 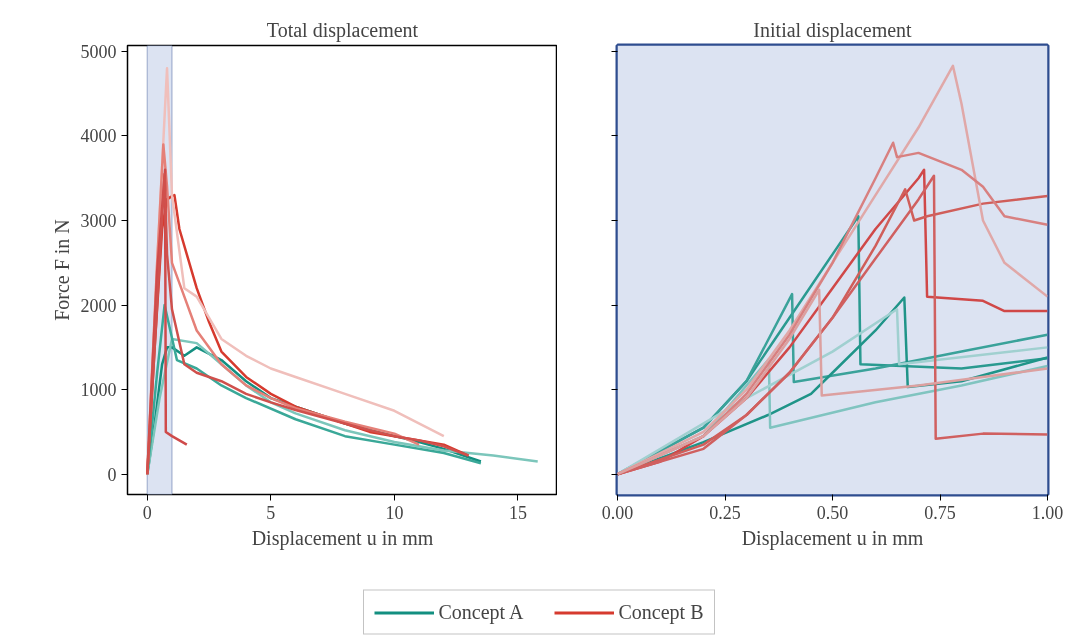 I want to click on legend-label: Concept B, so click(x=661, y=612).